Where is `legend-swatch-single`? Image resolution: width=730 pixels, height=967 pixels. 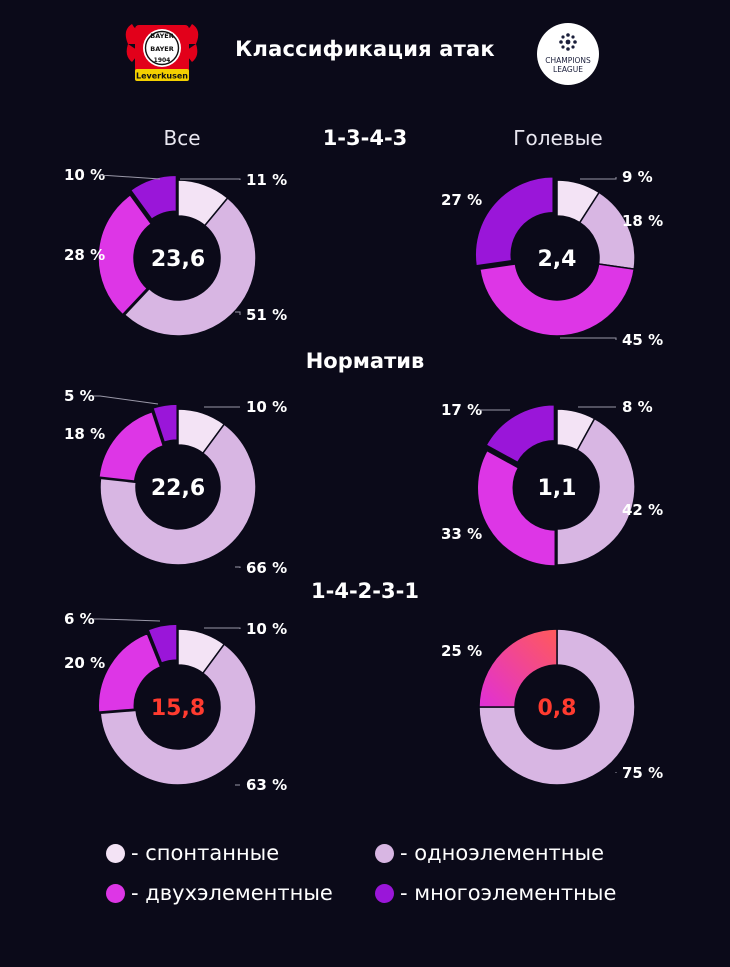 legend-swatch-single is located at coordinates (384, 853).